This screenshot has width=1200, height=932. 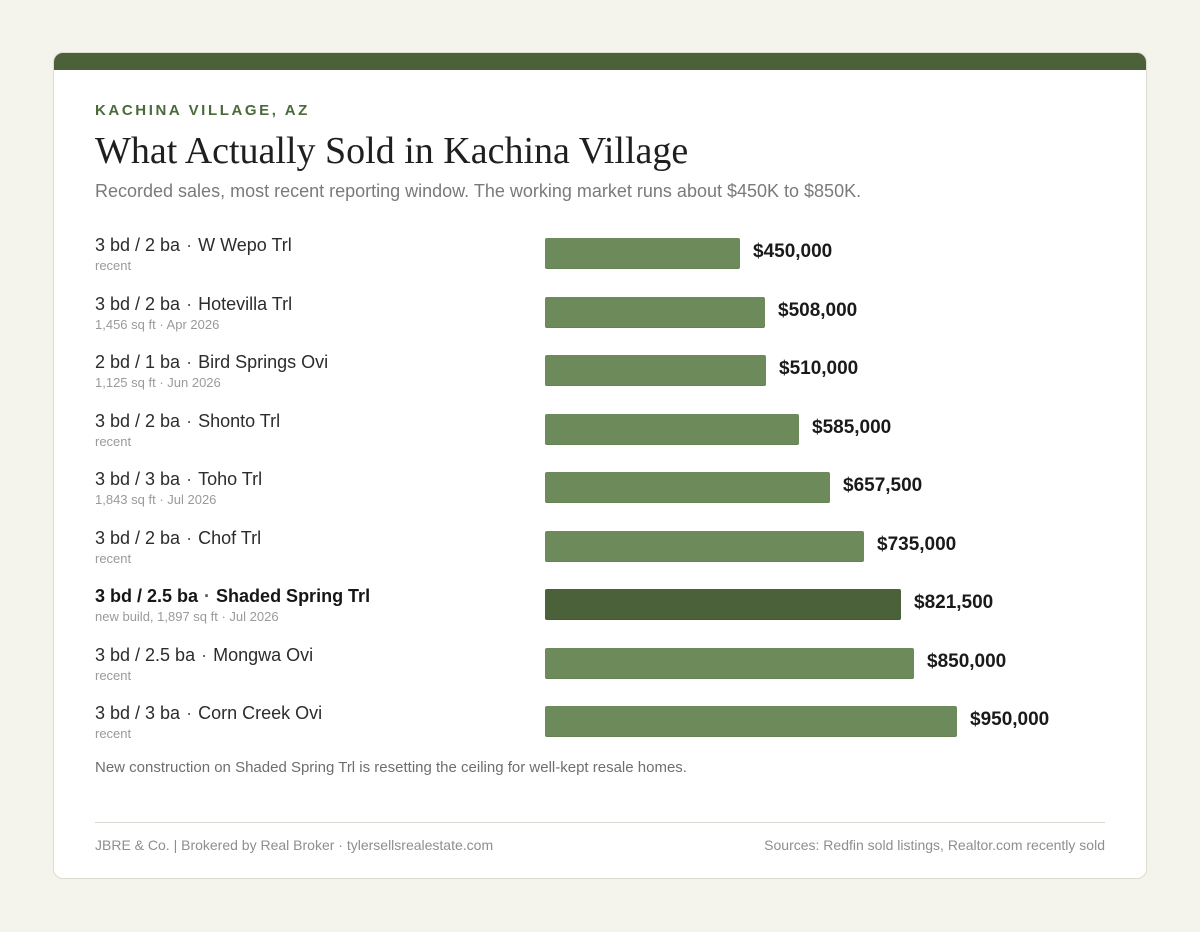 I want to click on row-detail: new build, 1,897 sq ft · Jul 2026, so click(x=187, y=616).